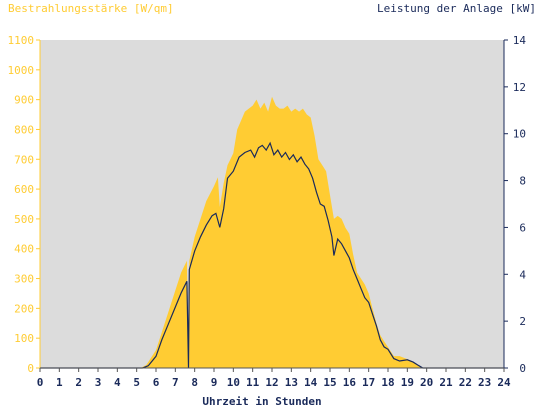  Describe the element at coordinates (156, 382) in the screenshot. I see `x-axis-tick-label: 6` at that location.